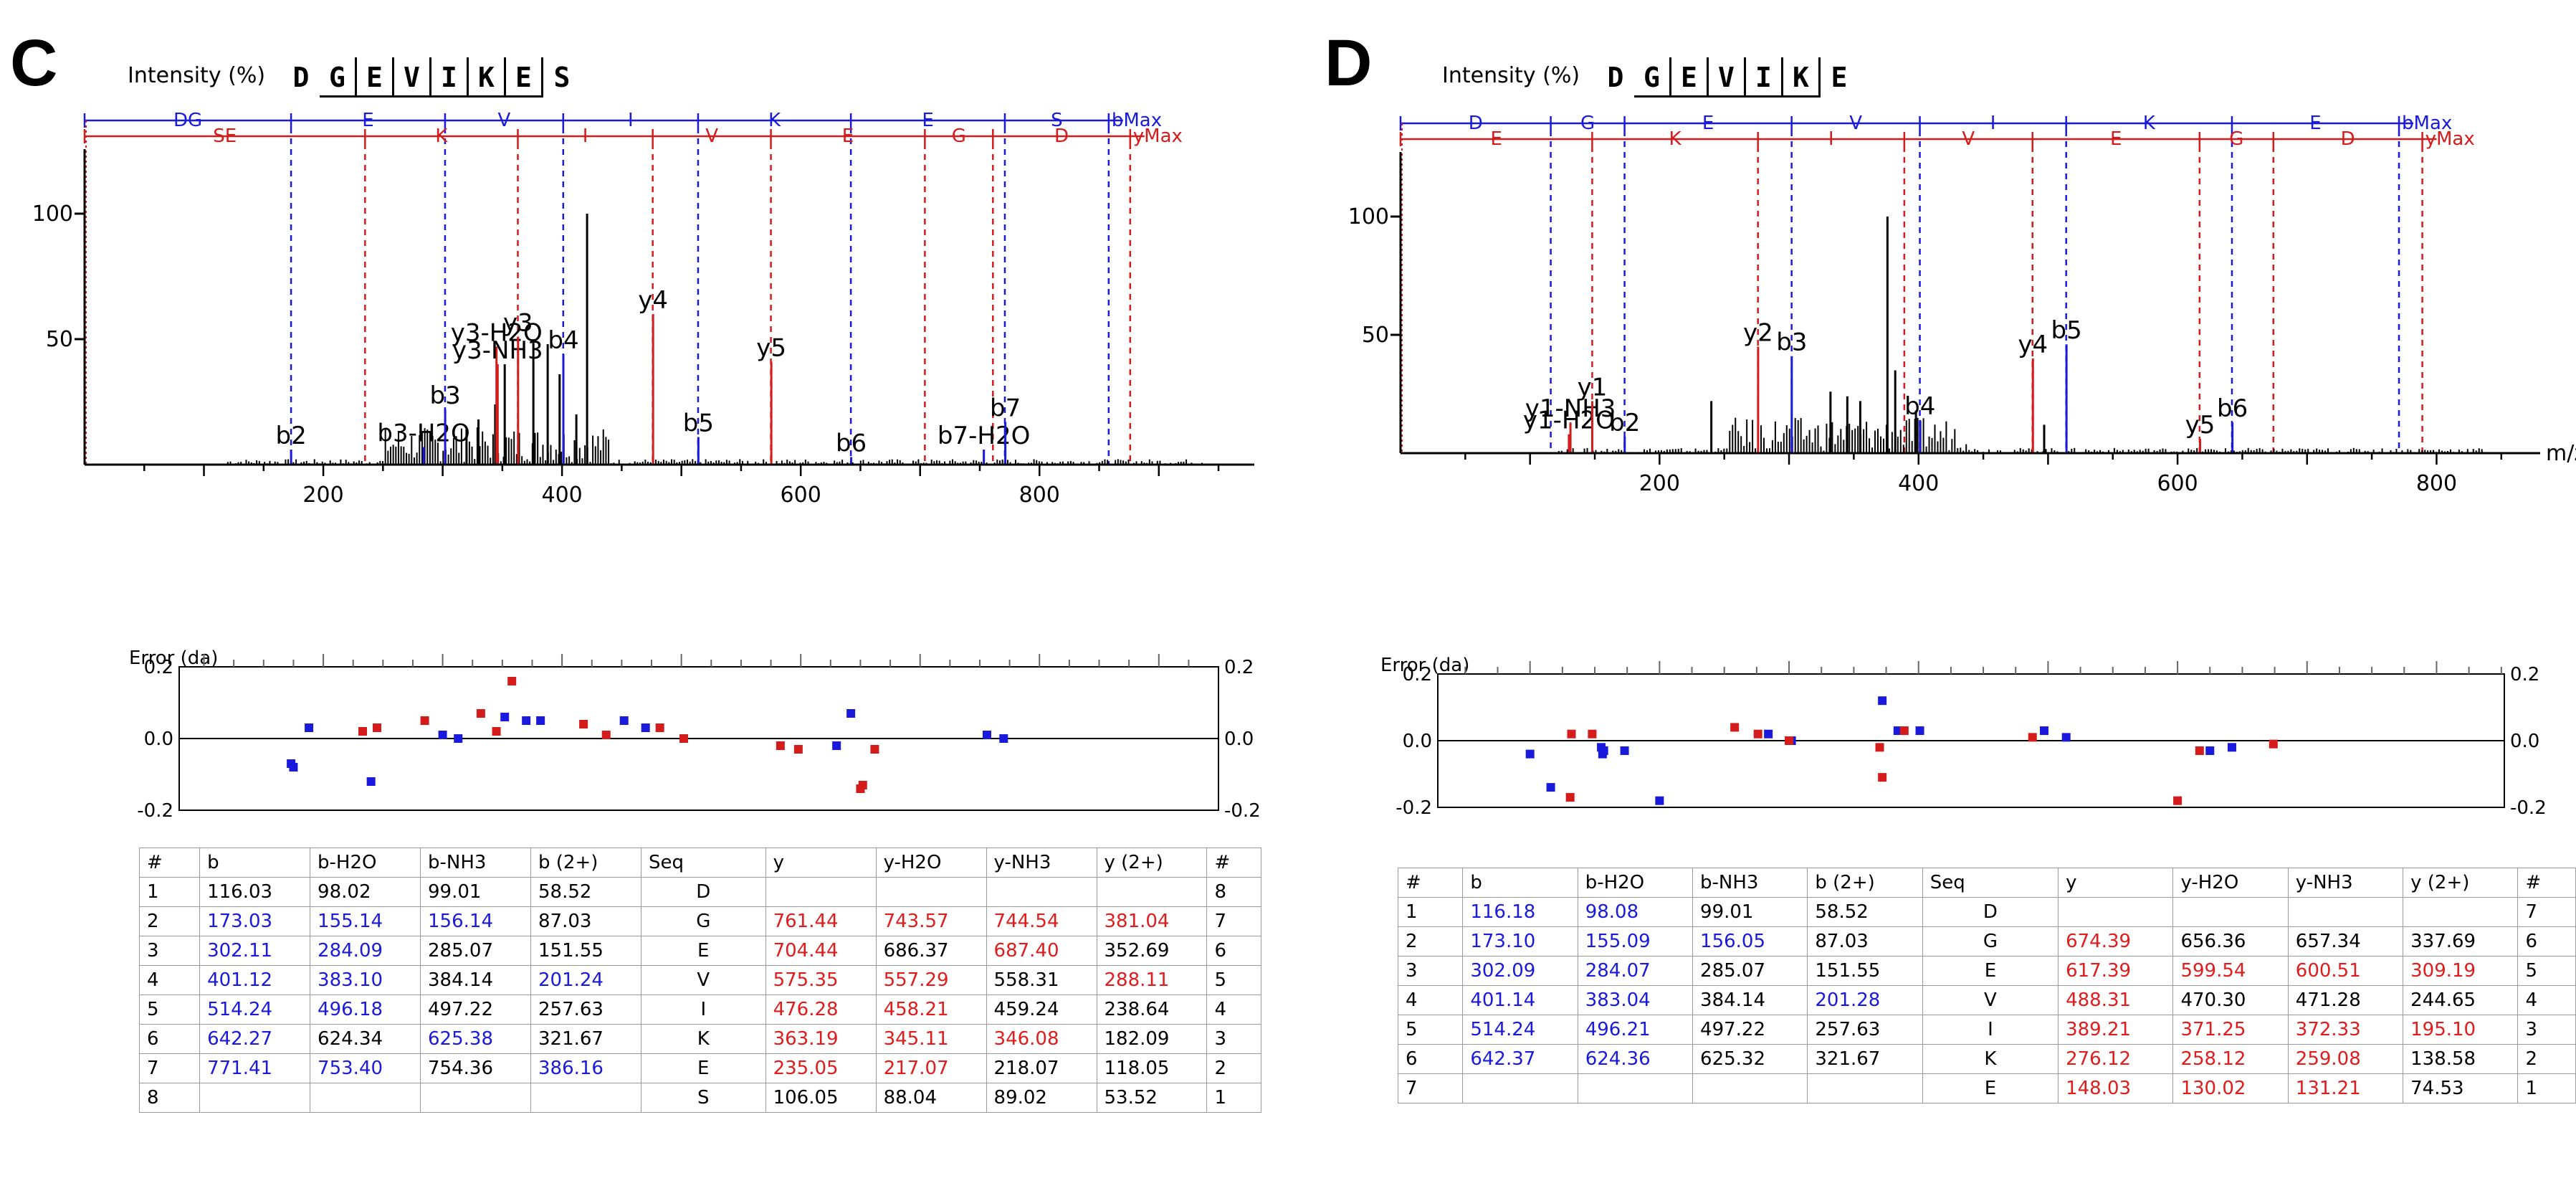  I want to click on table-cell-n2: 1, so click(2546, 1088).